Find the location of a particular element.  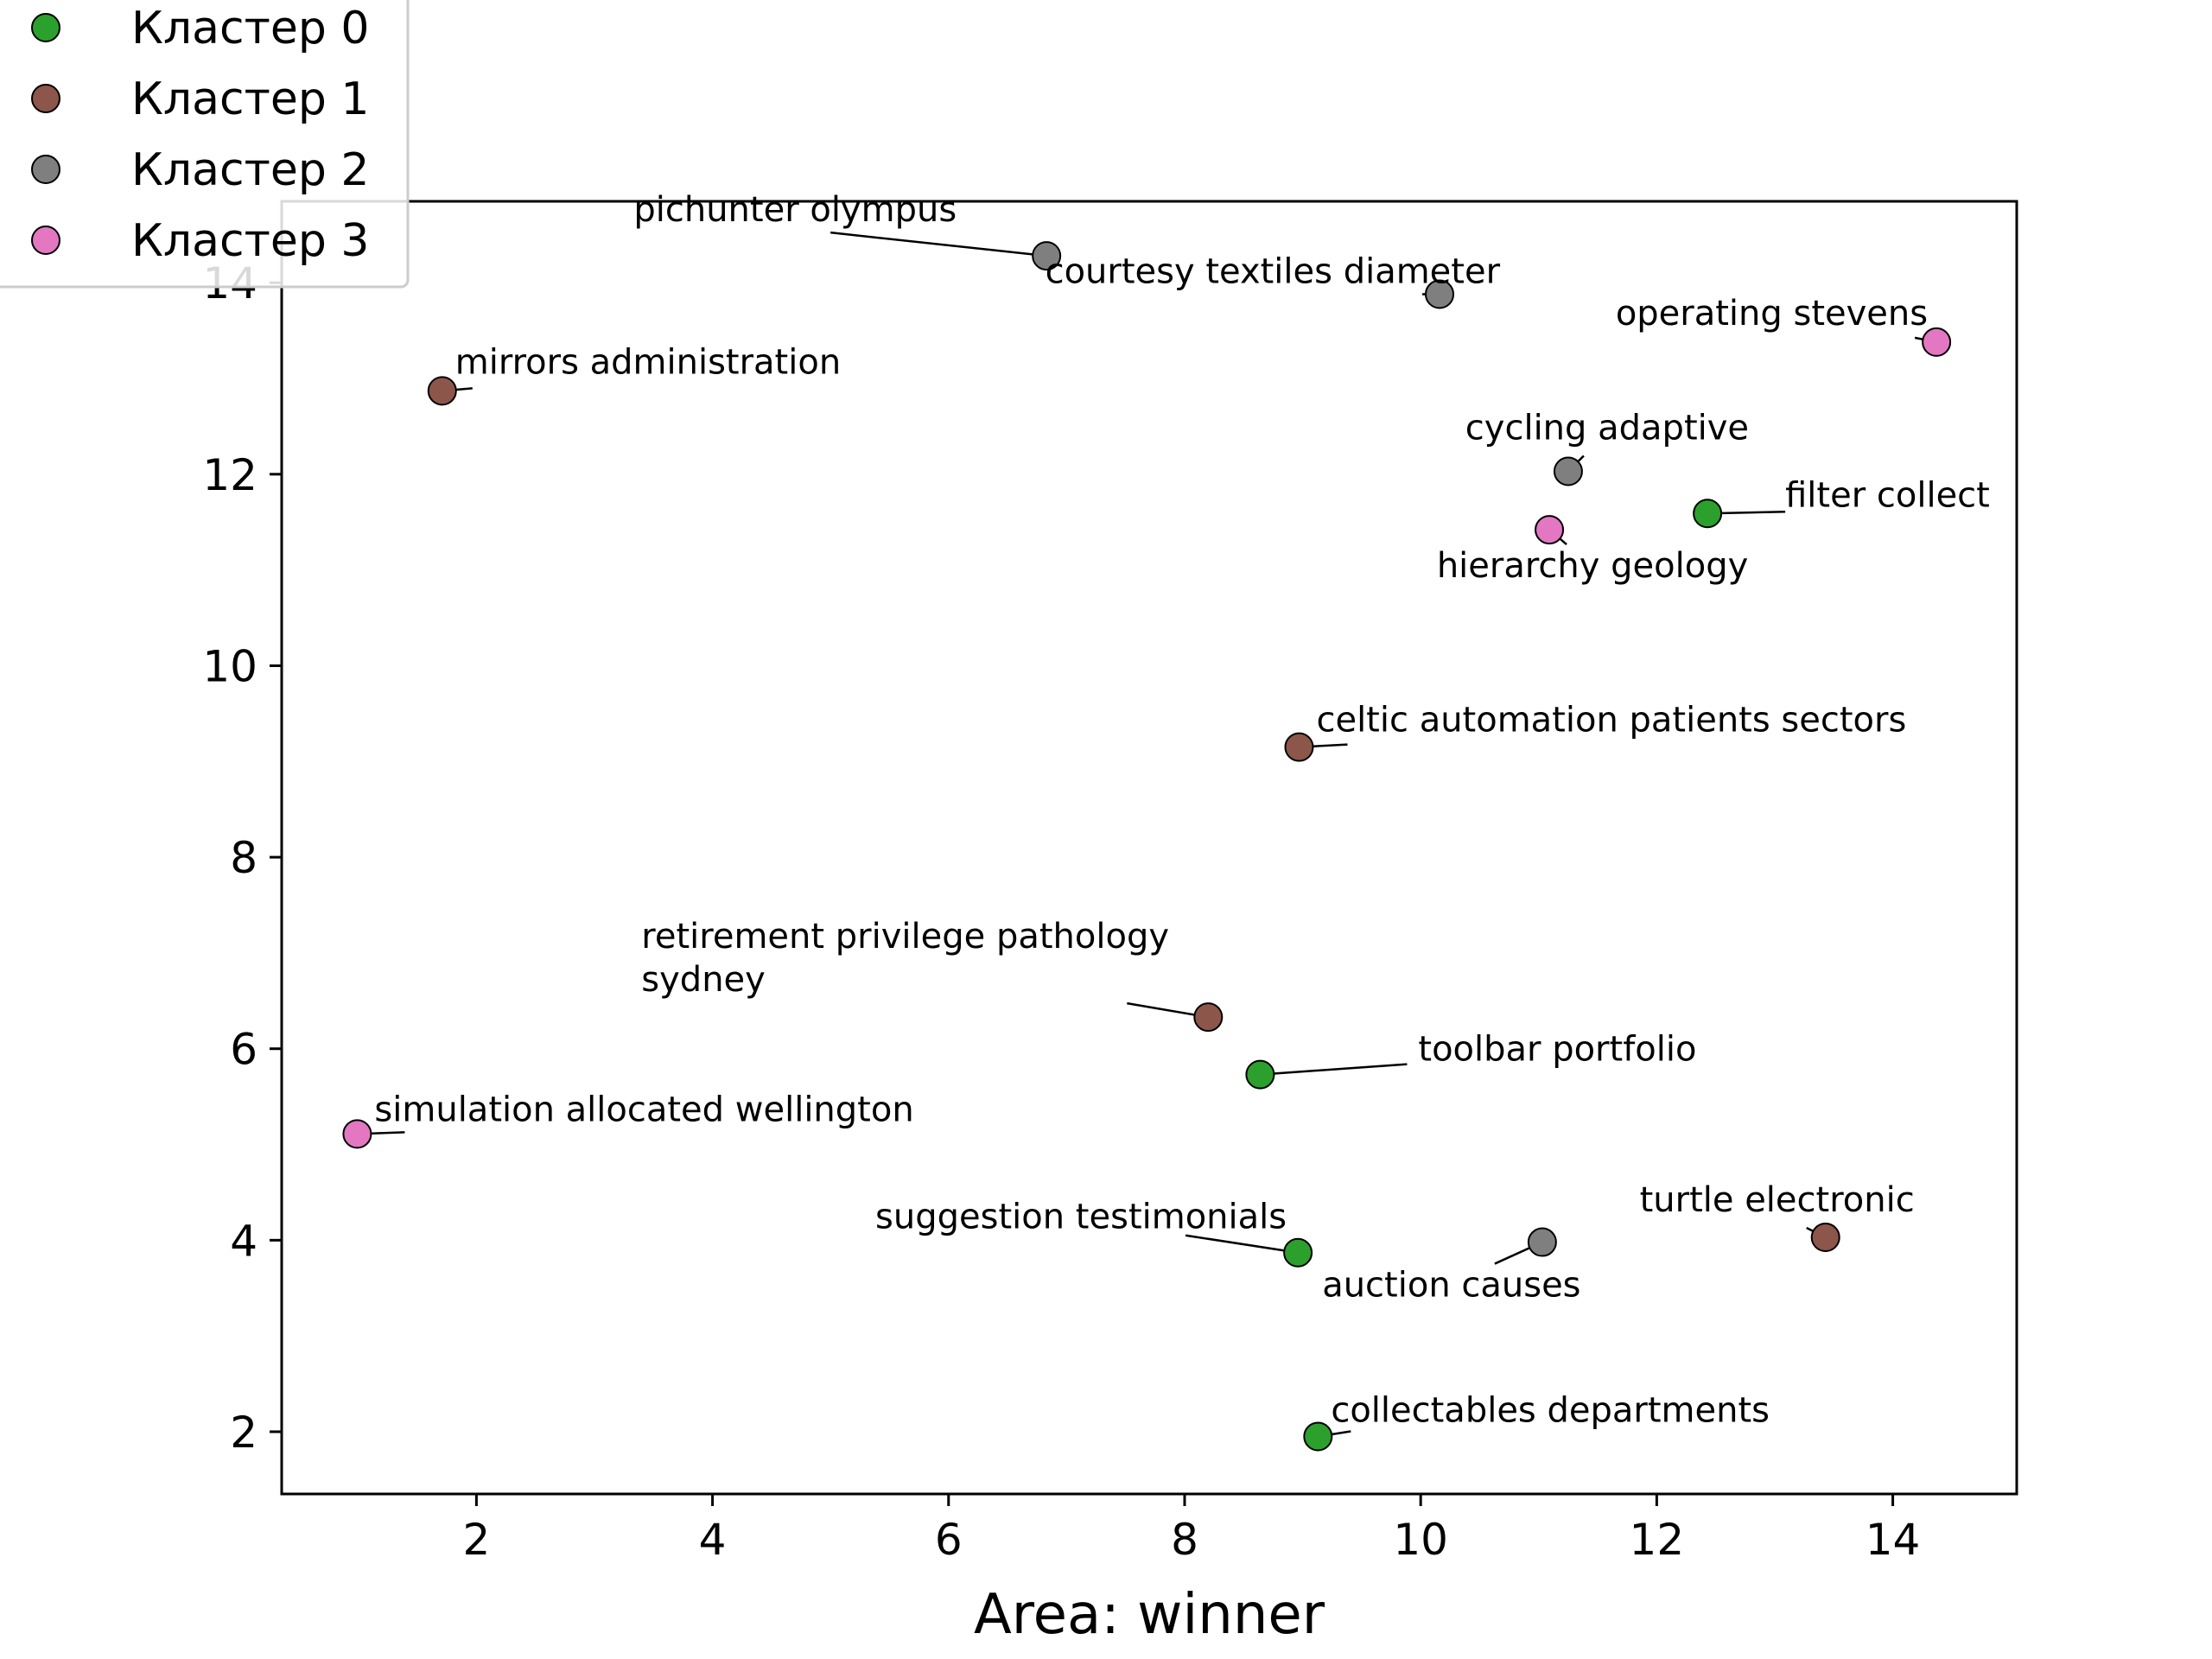

point-label: mirrors administration is located at coordinates (648, 362).